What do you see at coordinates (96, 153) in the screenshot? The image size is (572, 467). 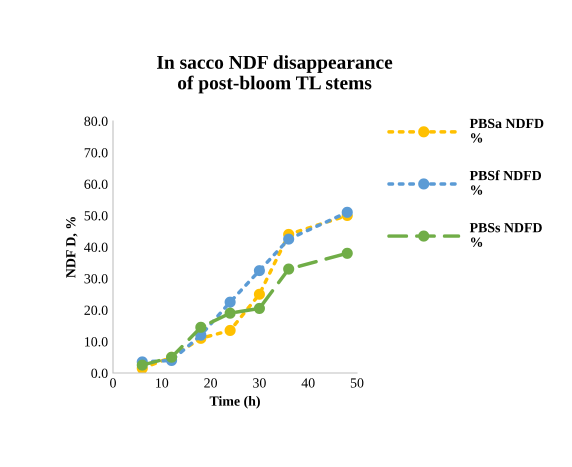 I see `y-tick-label: 70.0` at bounding box center [96, 153].